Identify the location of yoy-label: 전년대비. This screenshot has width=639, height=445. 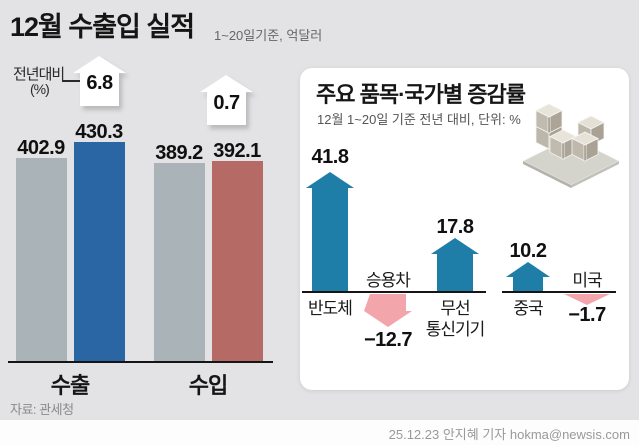
(39, 74).